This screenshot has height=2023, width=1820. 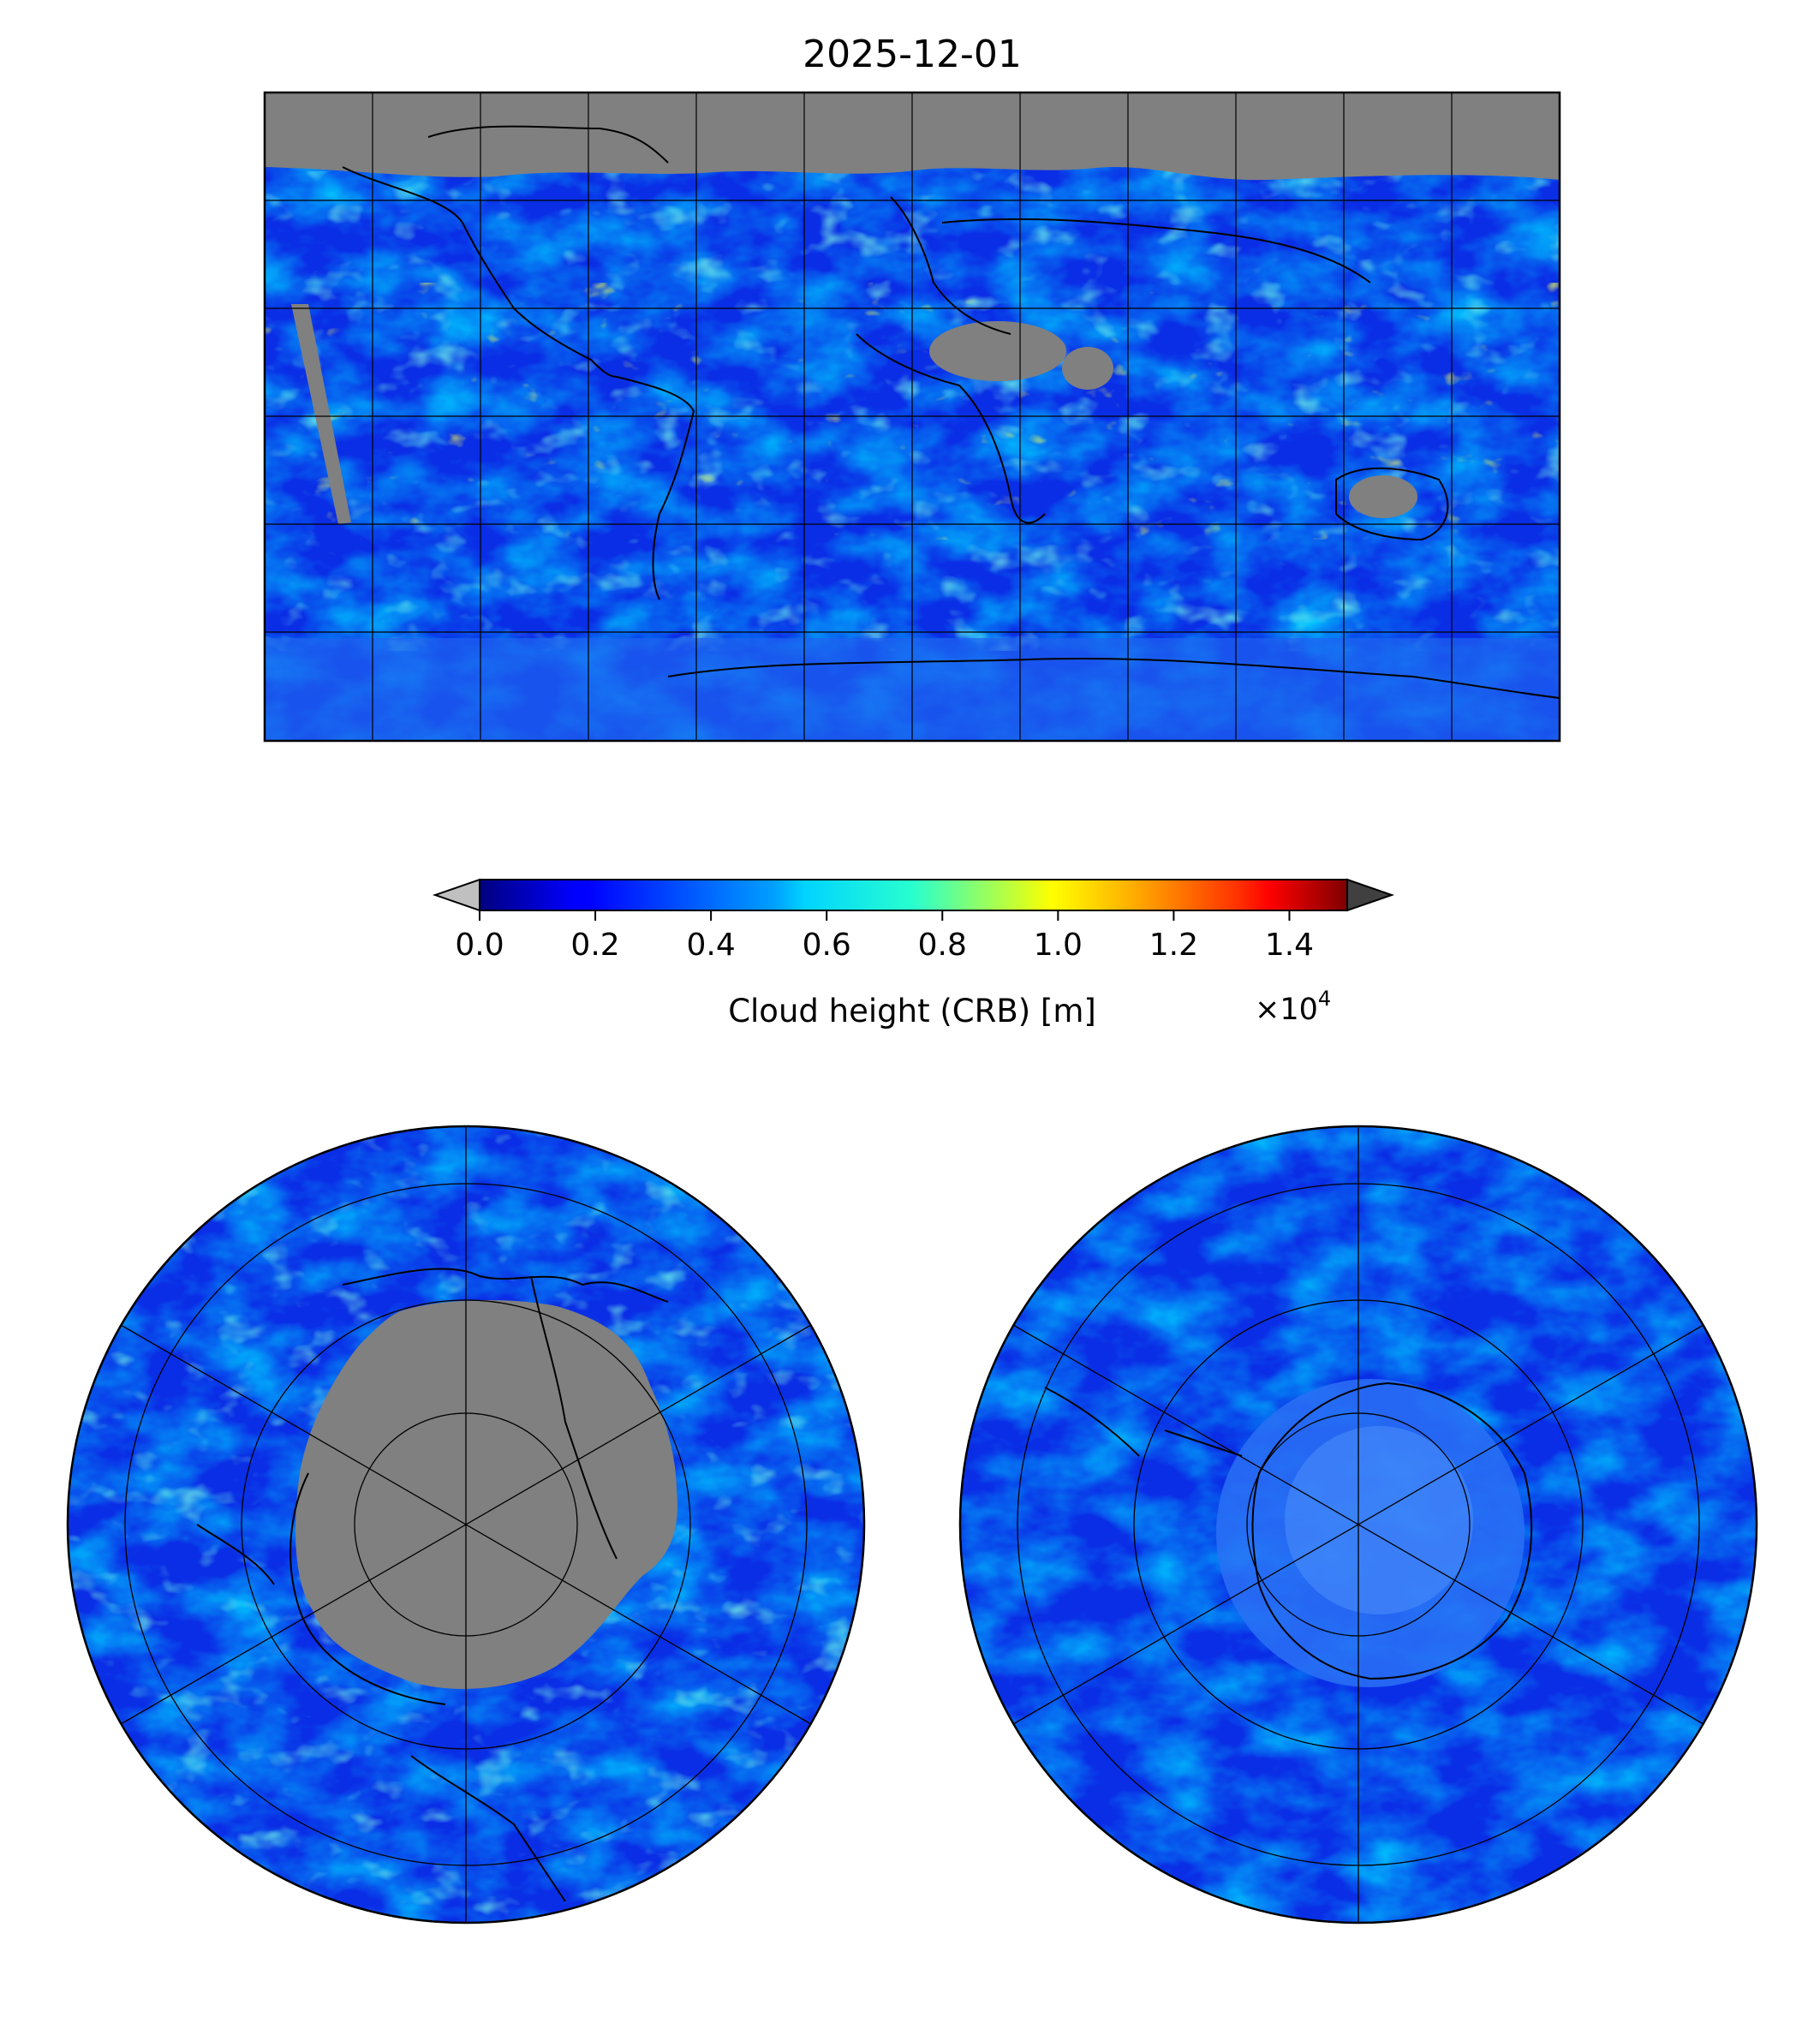 What do you see at coordinates (914, 895) in the screenshot?
I see `colorbar-gradient` at bounding box center [914, 895].